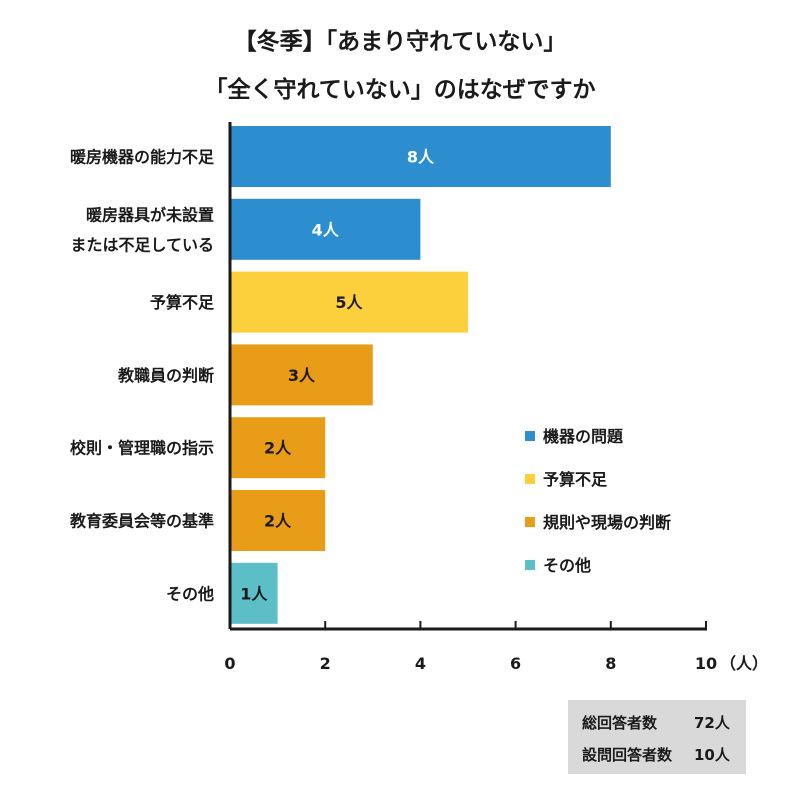  Describe the element at coordinates (657, 737) in the screenshot. I see `respondent-stats-box: 総回答者数 72人 設問回答者数 10人` at that location.